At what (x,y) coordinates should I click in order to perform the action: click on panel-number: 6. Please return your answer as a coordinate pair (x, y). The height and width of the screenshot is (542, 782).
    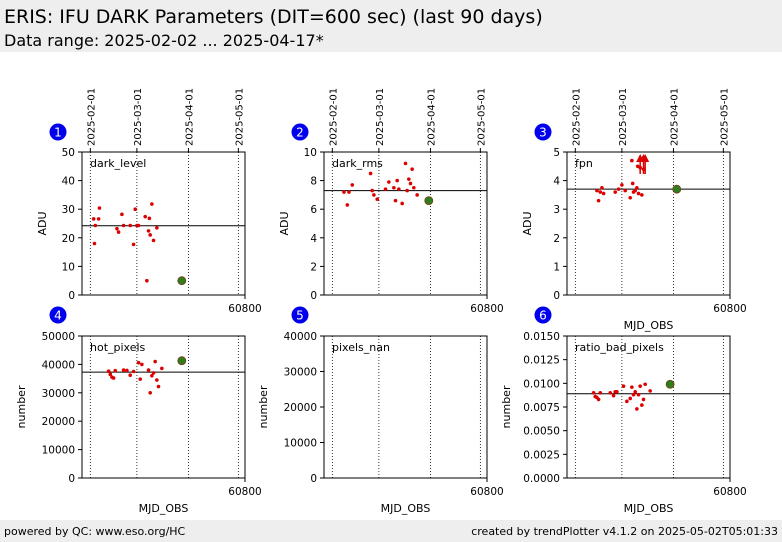
    Looking at the image, I should click on (543, 316).